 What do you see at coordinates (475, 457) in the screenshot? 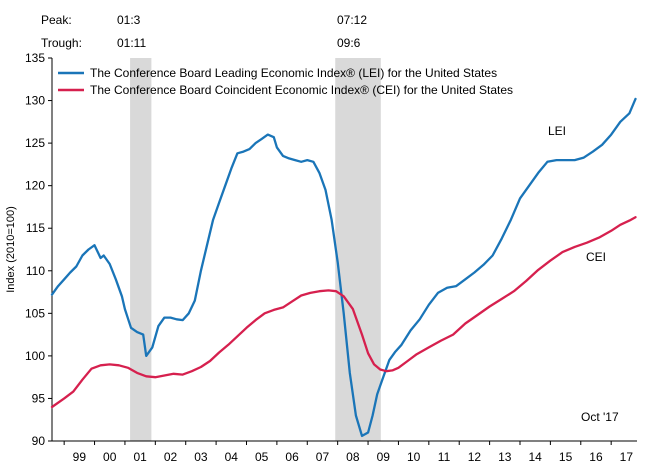
I see `x-tick-label: 12` at bounding box center [475, 457].